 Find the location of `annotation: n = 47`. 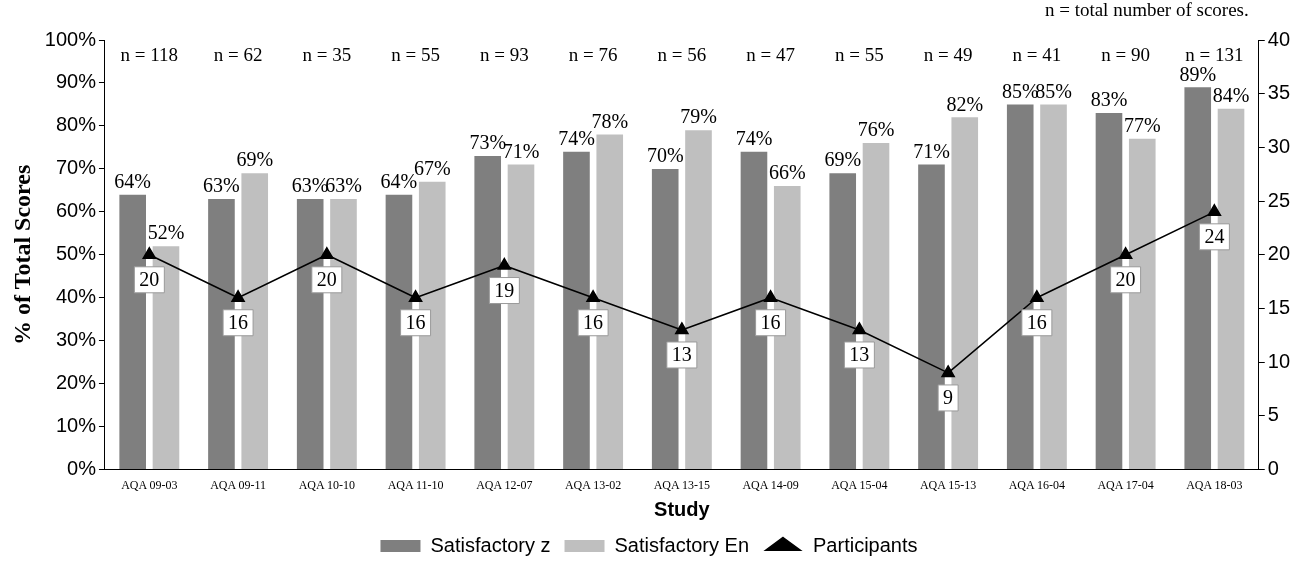

annotation: n = 47 is located at coordinates (770, 54).